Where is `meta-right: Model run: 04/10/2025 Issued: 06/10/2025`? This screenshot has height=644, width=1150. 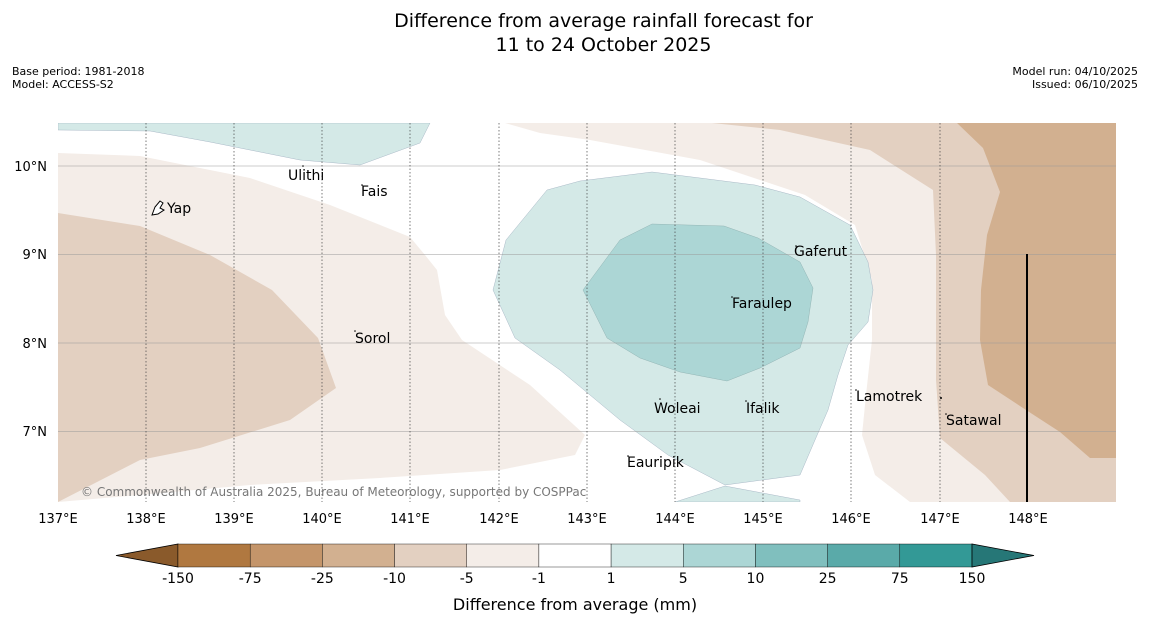
meta-right: Model run: 04/10/2025 Issued: 06/10/2025 is located at coordinates (1075, 78).